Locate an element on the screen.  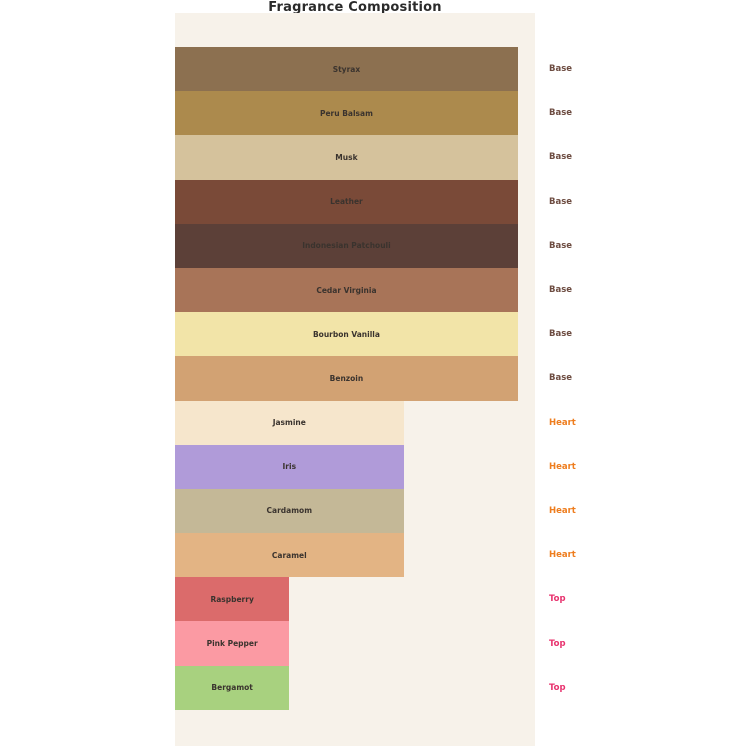
bar-label: Benzoin is located at coordinates (346, 378).